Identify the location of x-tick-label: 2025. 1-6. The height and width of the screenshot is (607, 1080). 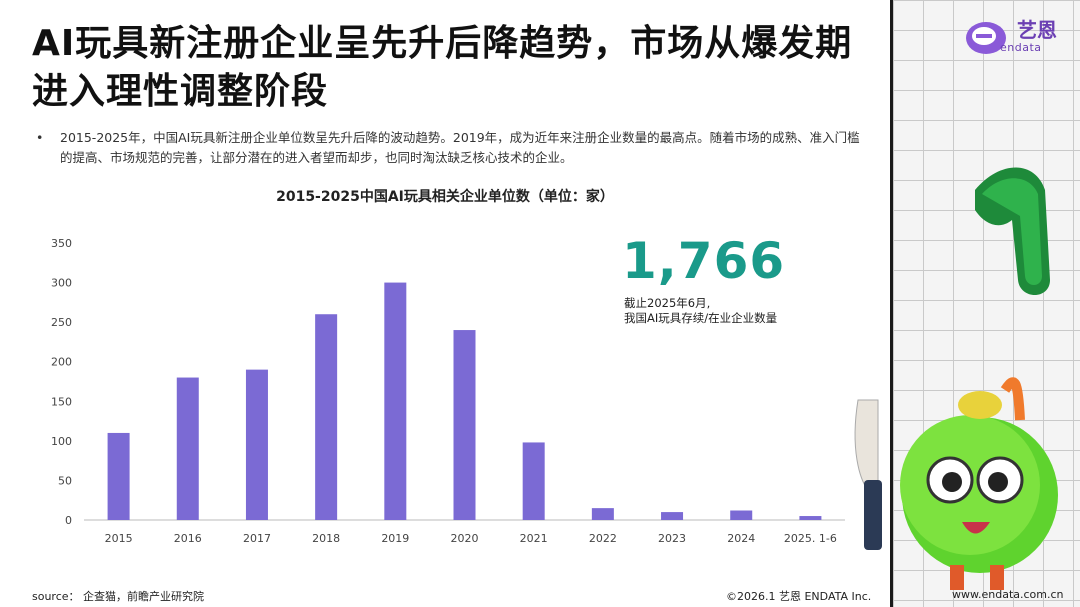
(810, 538).